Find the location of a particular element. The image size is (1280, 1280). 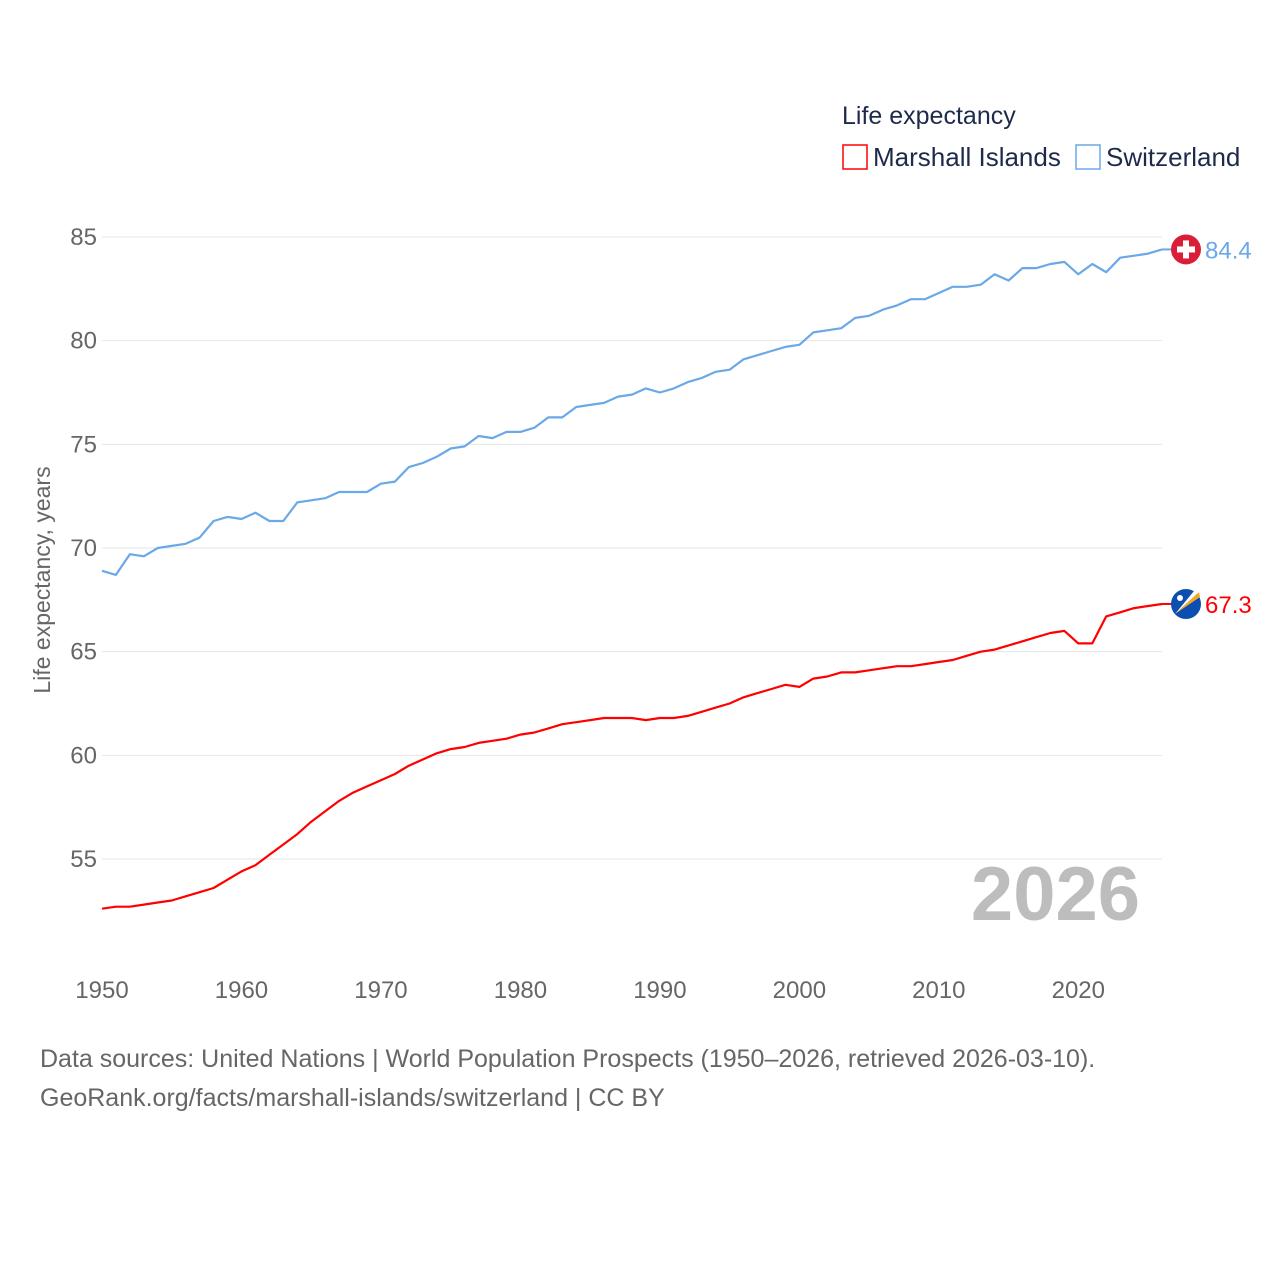

y-tick-label: 60 is located at coordinates (83, 755).